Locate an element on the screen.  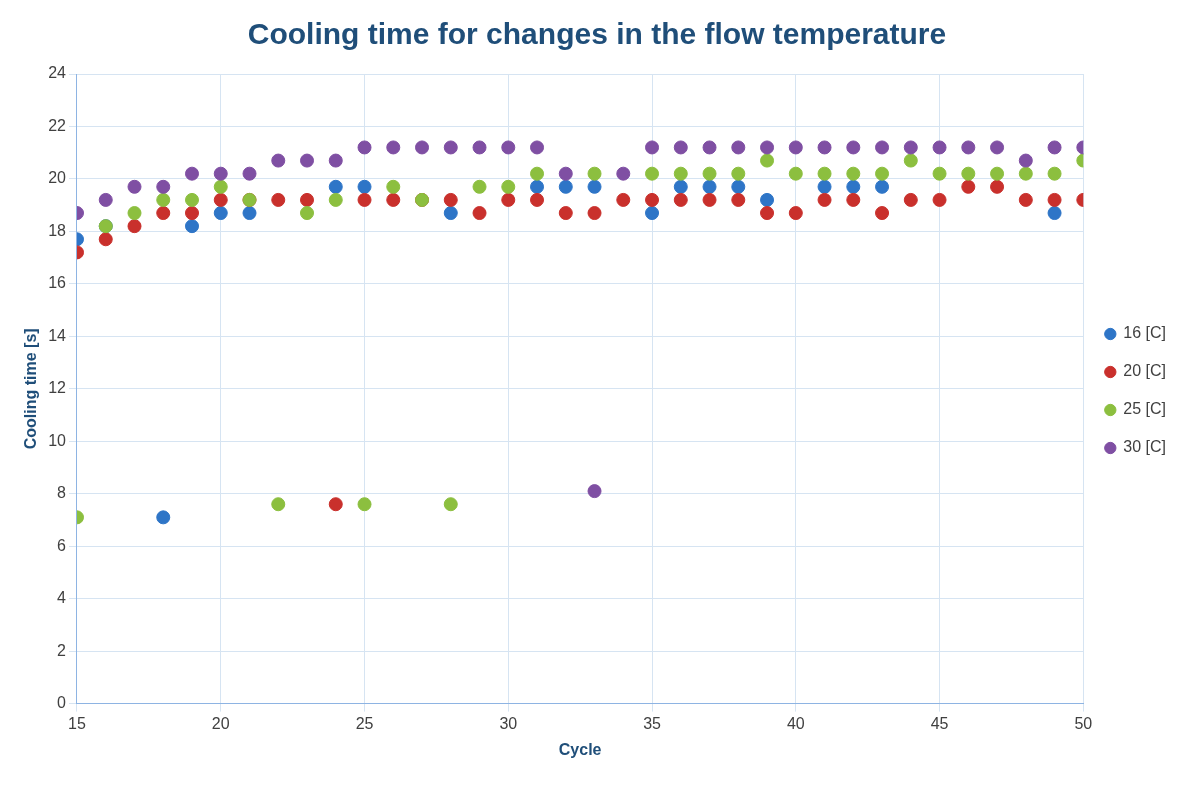
y-tick-label: 12 is located at coordinates (57, 388).